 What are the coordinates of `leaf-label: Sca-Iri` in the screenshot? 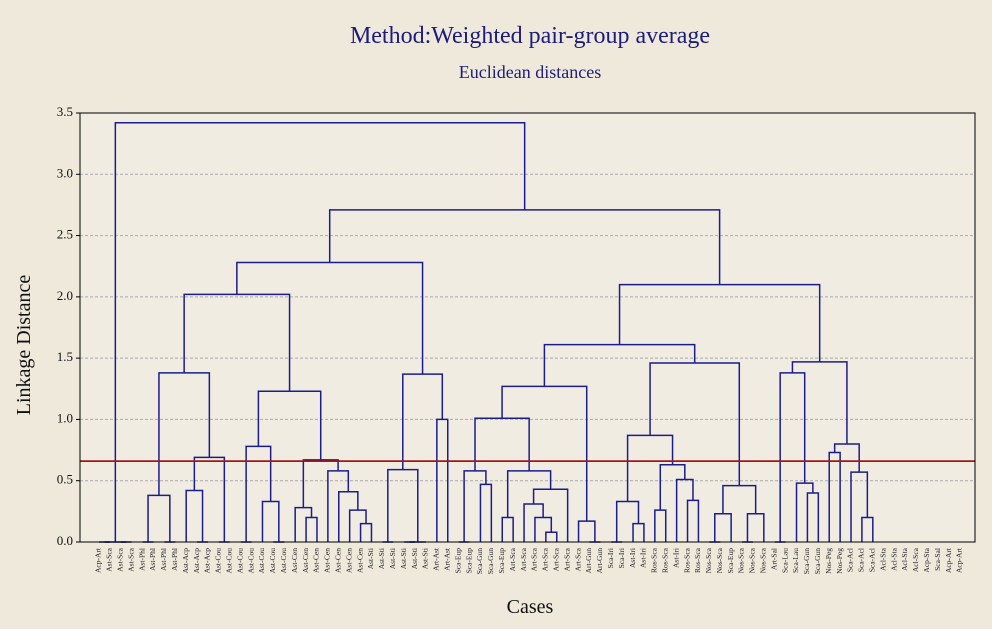 It's located at (621, 558).